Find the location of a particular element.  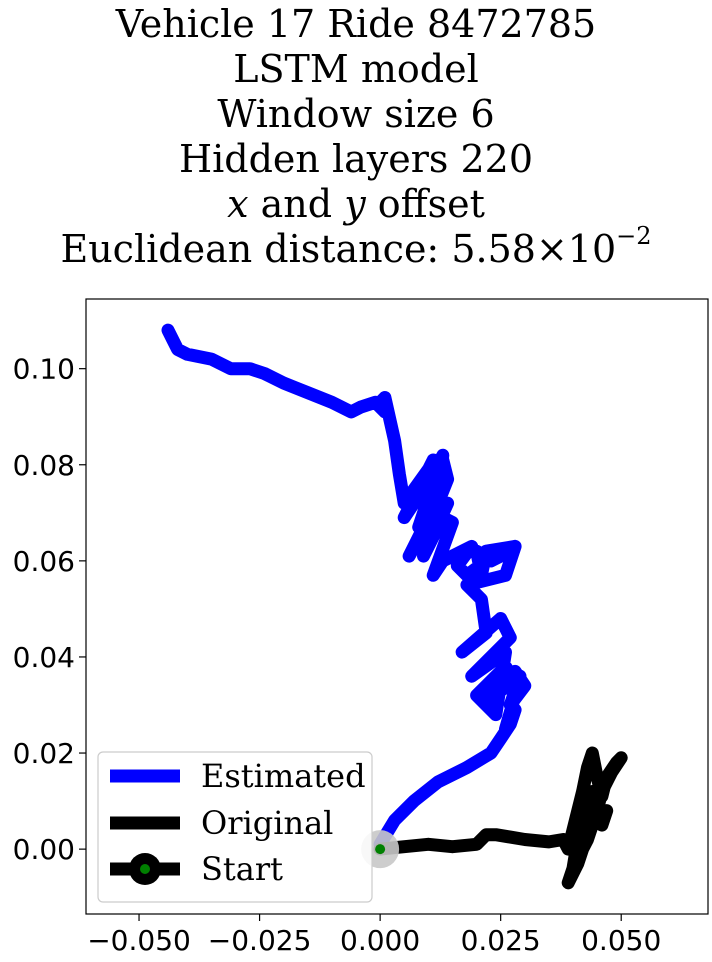

title-line-distance: Euclidean distance: 5.58×10−2 is located at coordinates (356, 248).